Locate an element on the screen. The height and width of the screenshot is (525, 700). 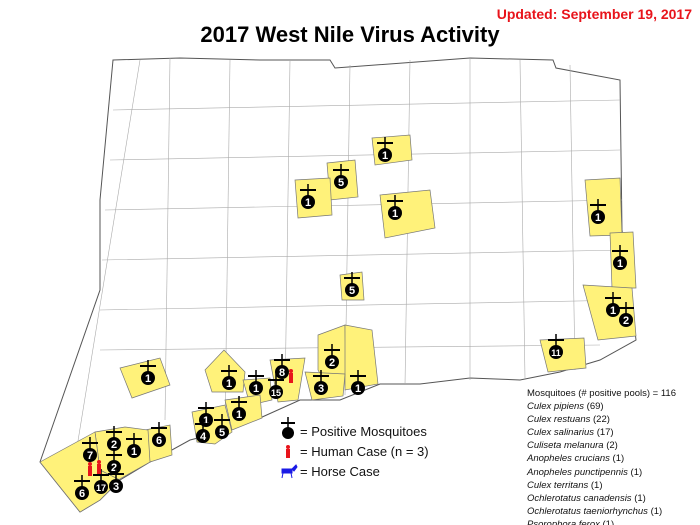
legend-species: Ochlerotatus taeniorhynchus (1) is located at coordinates (595, 511).